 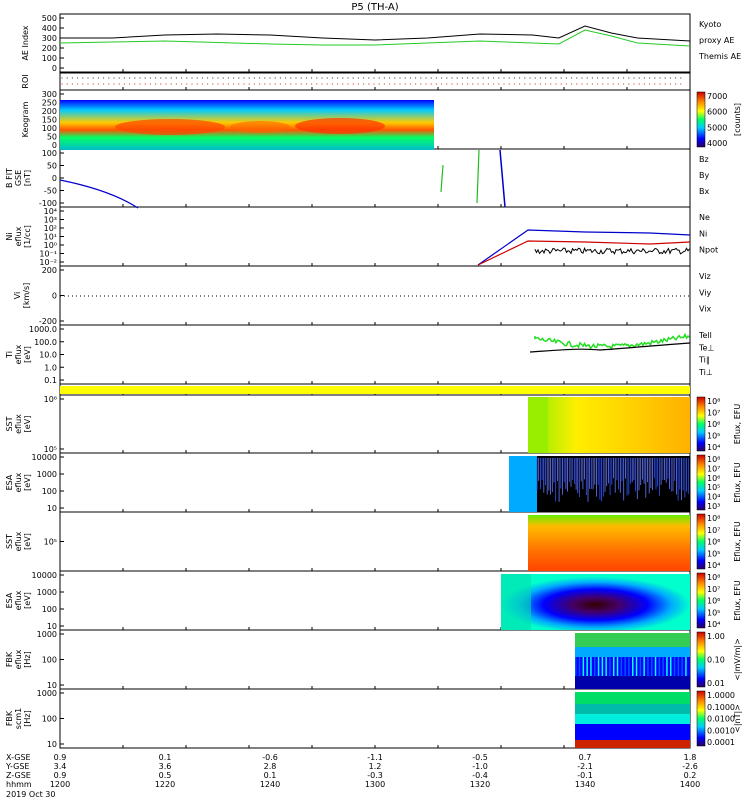 I want to click on x-tick-label: -1.1, so click(x=375, y=757).